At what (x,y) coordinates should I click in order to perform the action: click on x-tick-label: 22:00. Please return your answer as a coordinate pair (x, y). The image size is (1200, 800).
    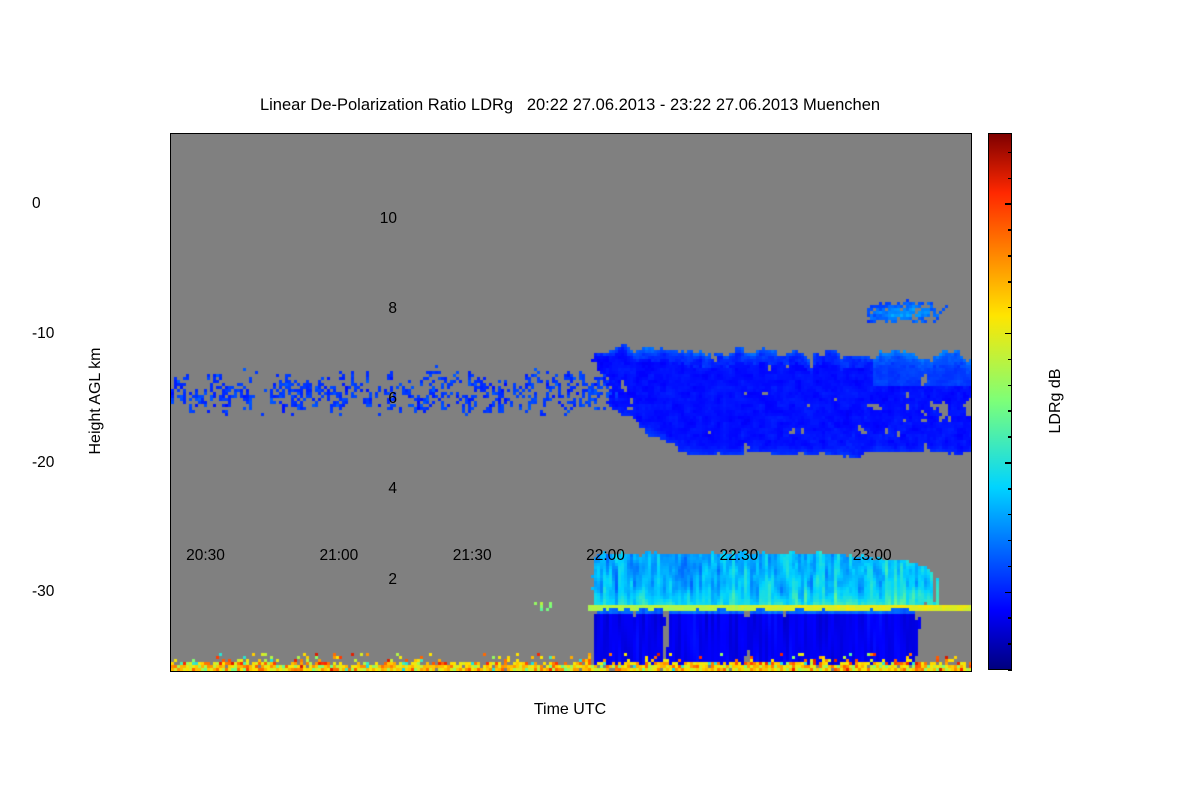
    Looking at the image, I should click on (605, 555).